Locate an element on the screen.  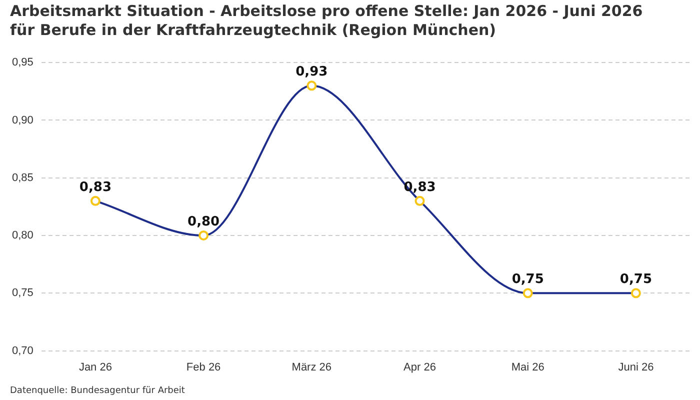
y-tick-label: 0,75 is located at coordinates (23, 293).